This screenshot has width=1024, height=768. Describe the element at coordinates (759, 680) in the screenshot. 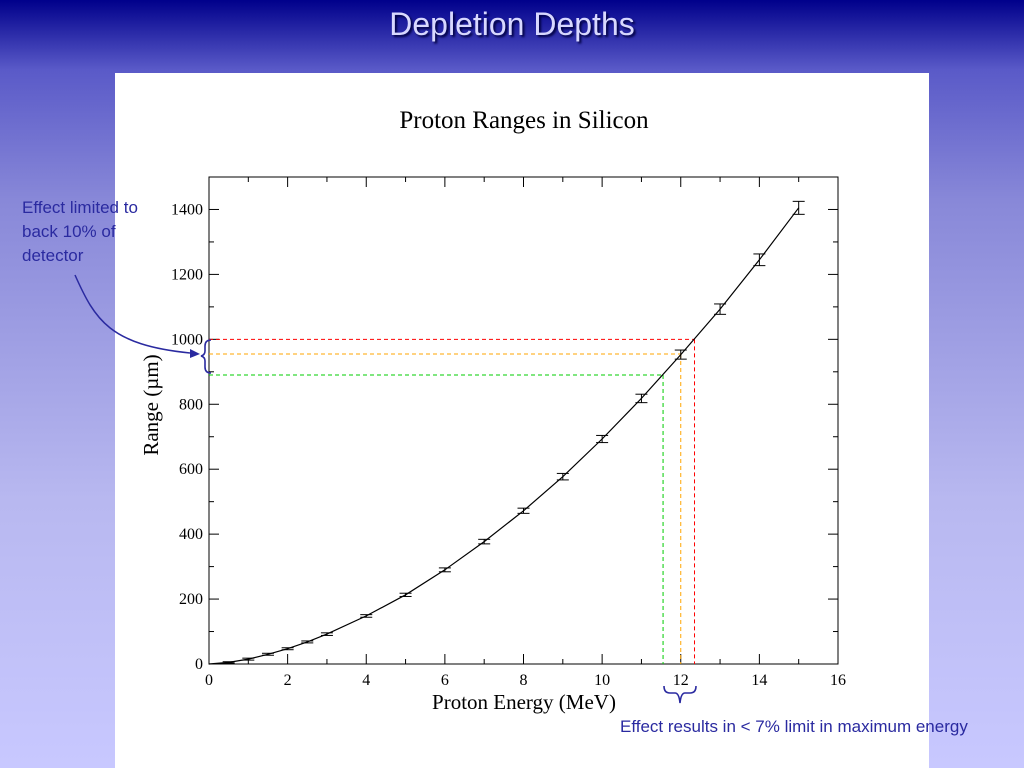

I see `x-tick-label: 14` at that location.